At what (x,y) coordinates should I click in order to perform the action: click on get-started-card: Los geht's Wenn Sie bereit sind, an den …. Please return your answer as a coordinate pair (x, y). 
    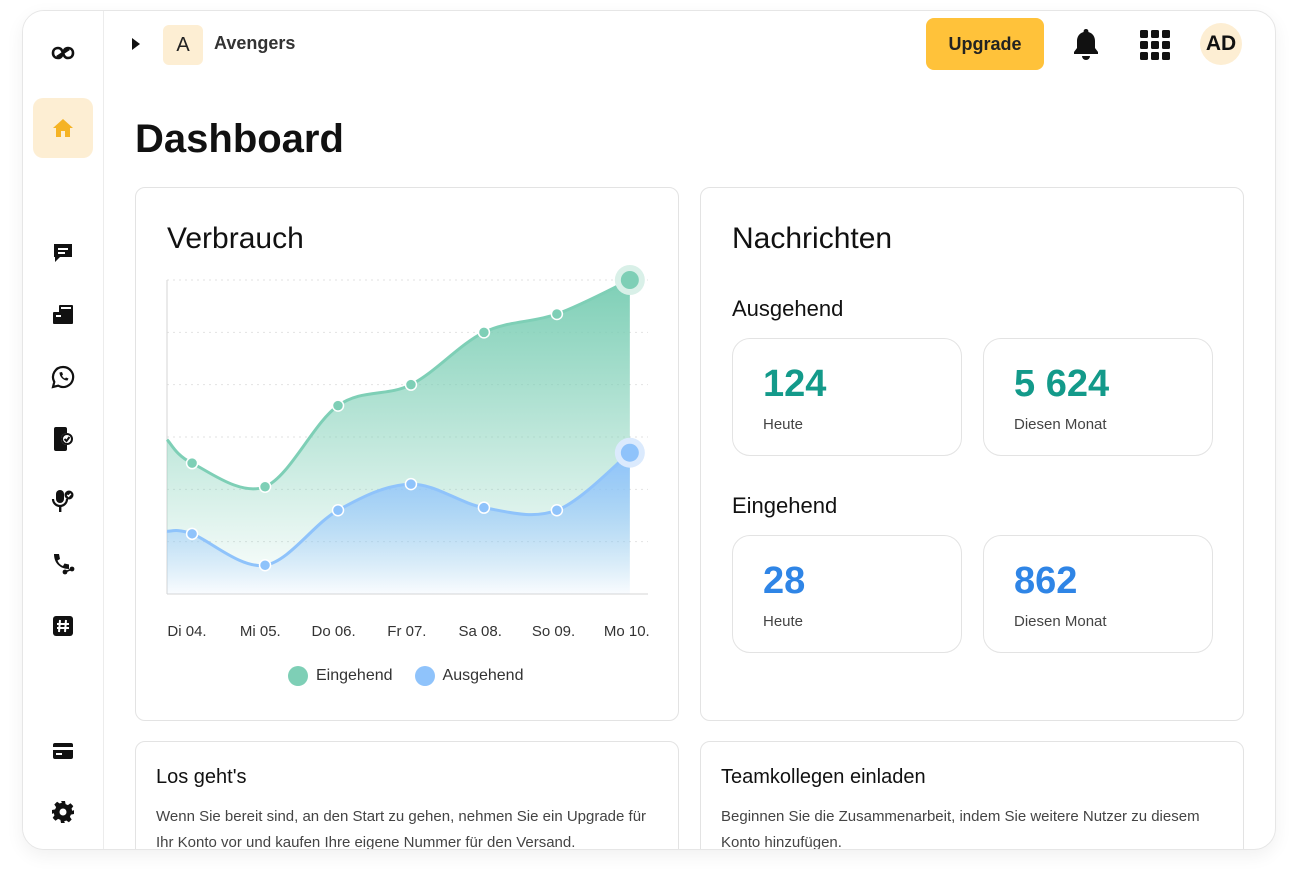
    Looking at the image, I should click on (407, 795).